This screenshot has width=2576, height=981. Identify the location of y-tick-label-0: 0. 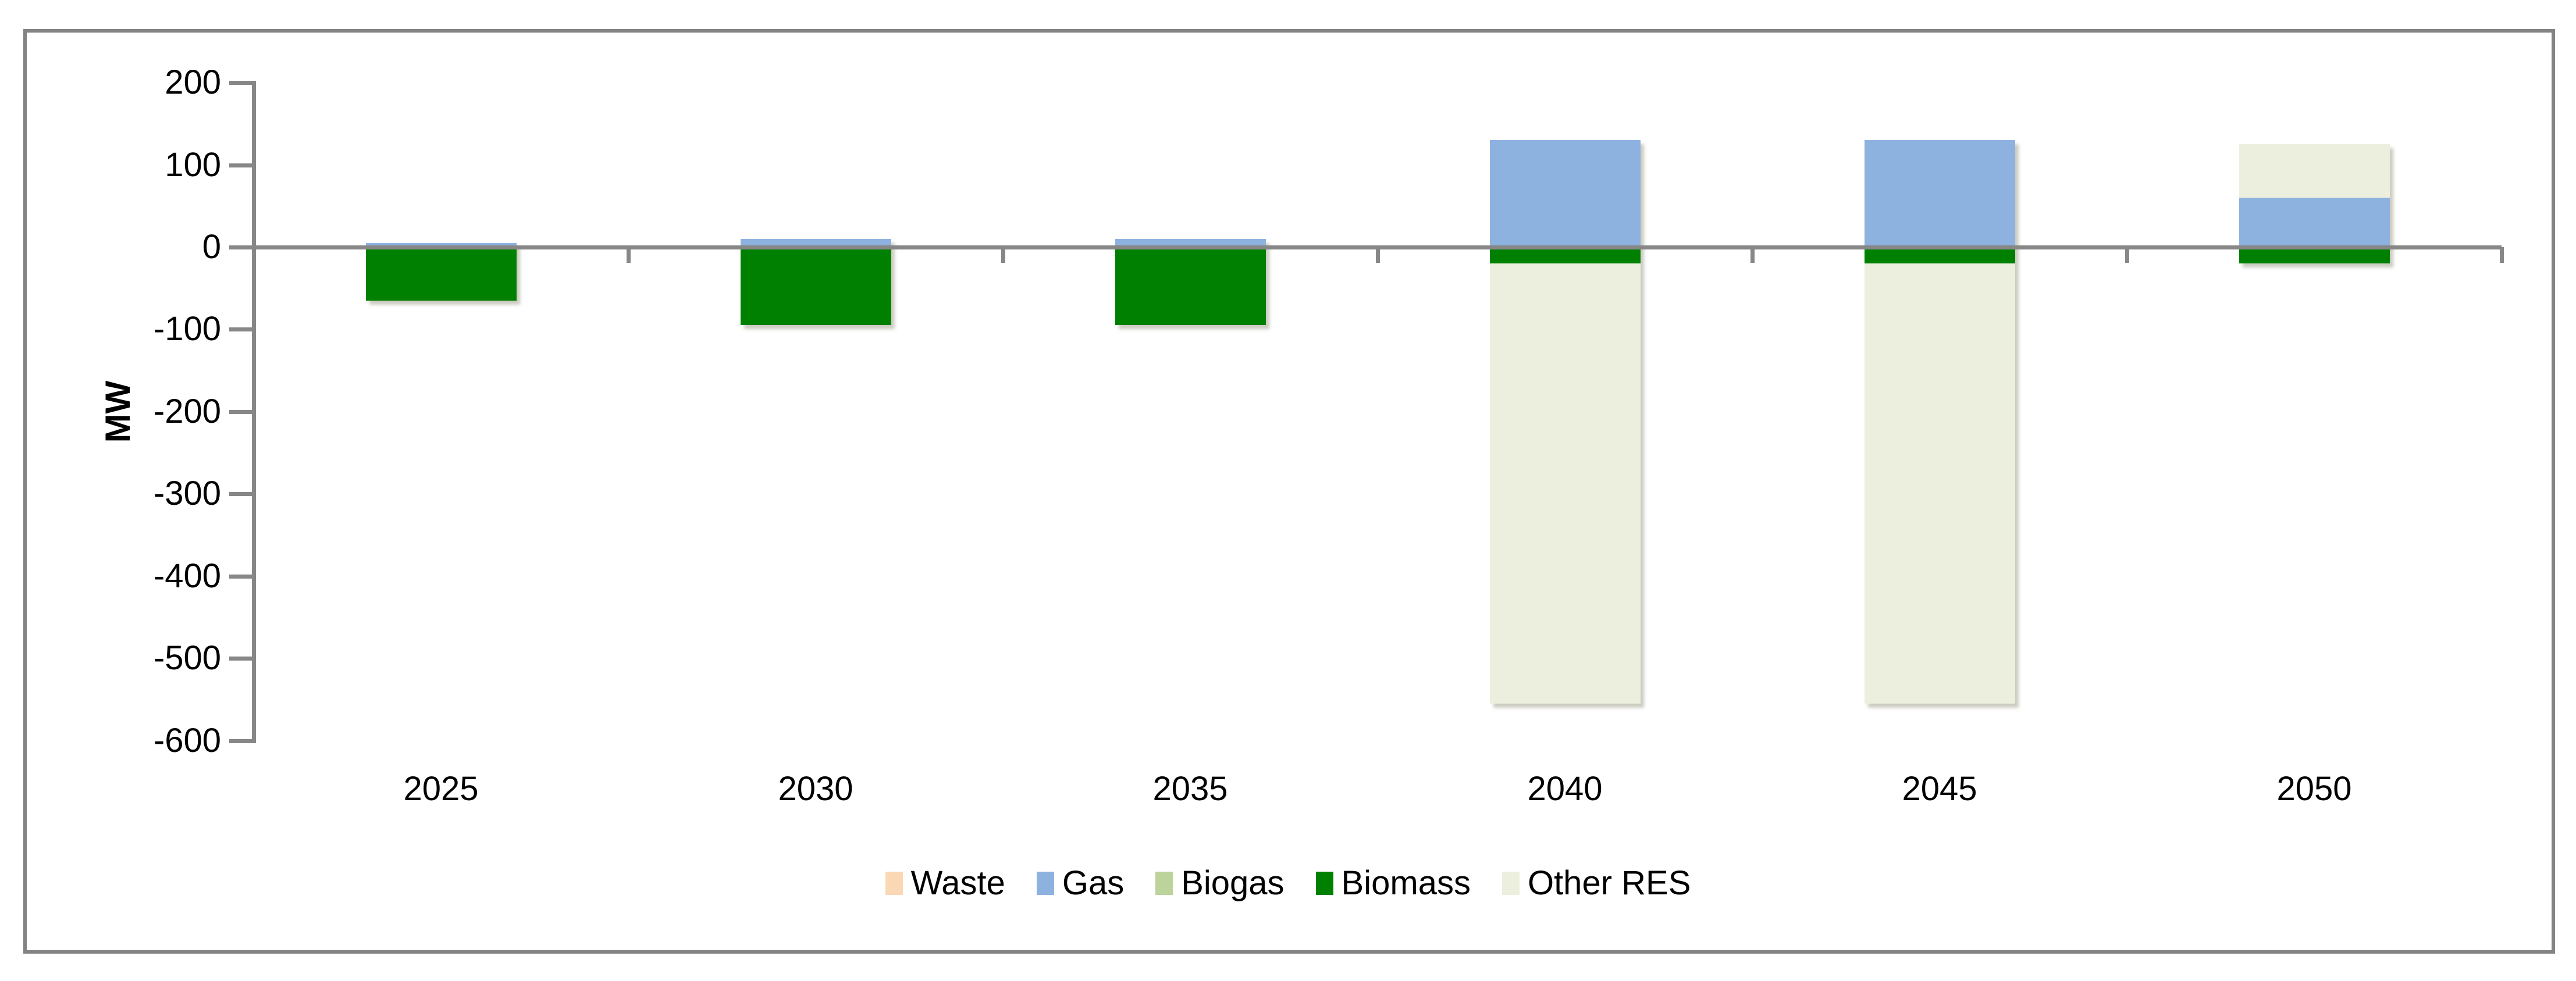
(211, 247).